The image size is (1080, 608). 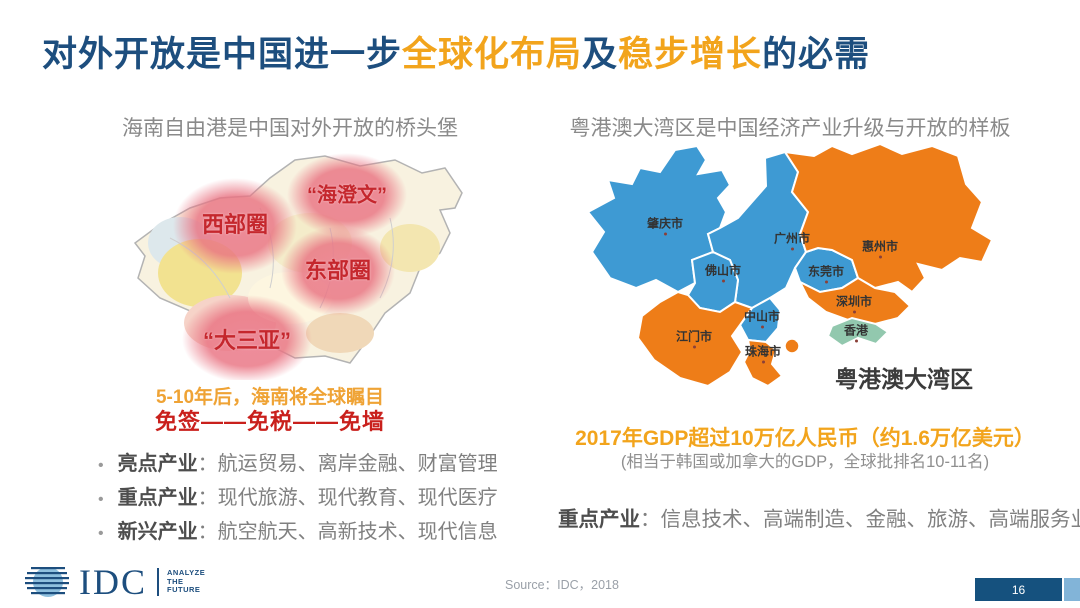 I want to click on industry-items: ：航运贸易、离岸金融、财富管理, so click(x=347, y=464).